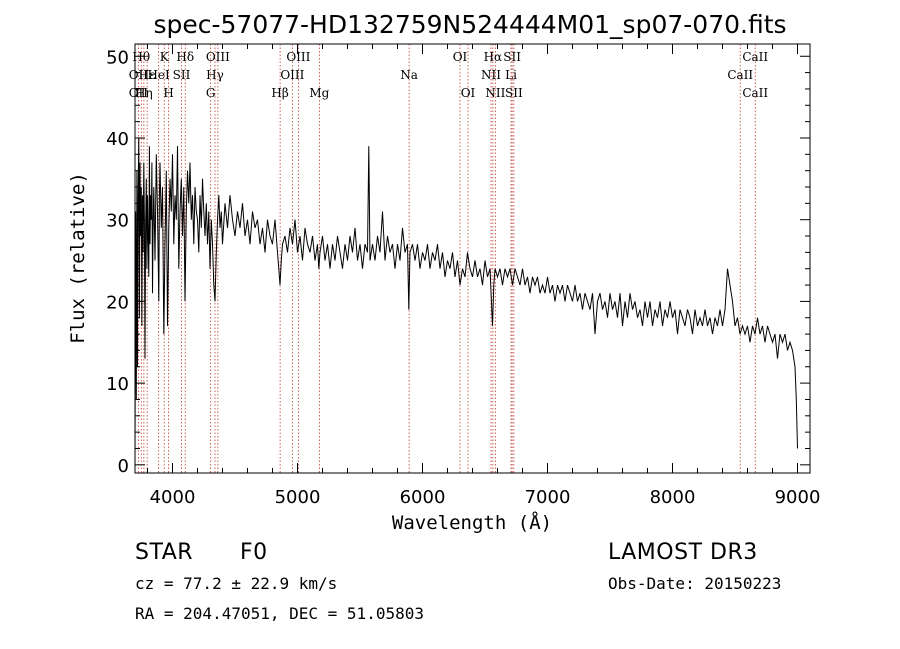 Image resolution: width=900 pixels, height=649 pixels. Describe the element at coordinates (298, 497) in the screenshot. I see `x-tick-label: 5000` at that location.